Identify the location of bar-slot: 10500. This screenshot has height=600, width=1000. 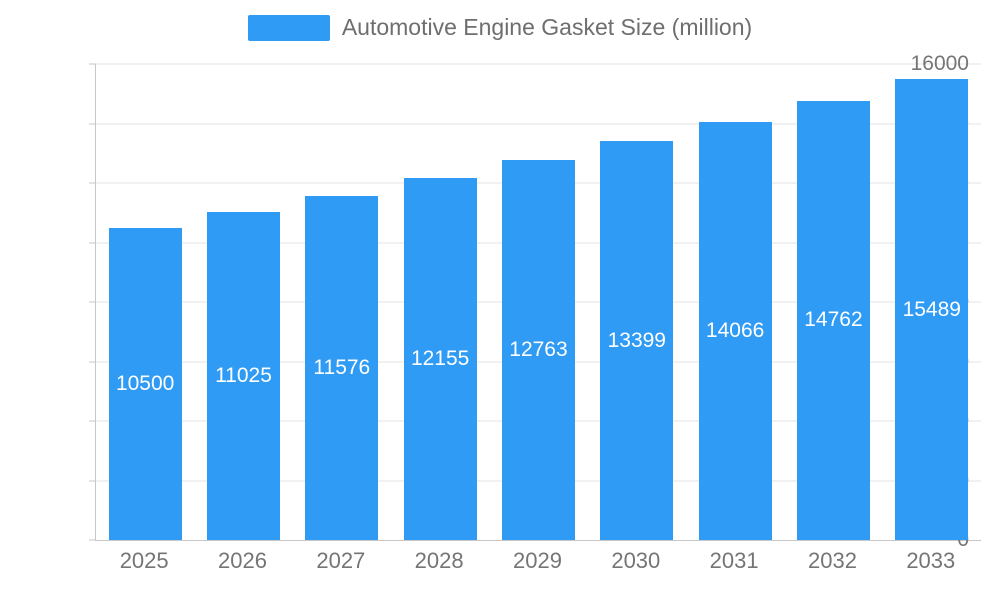
(145, 302).